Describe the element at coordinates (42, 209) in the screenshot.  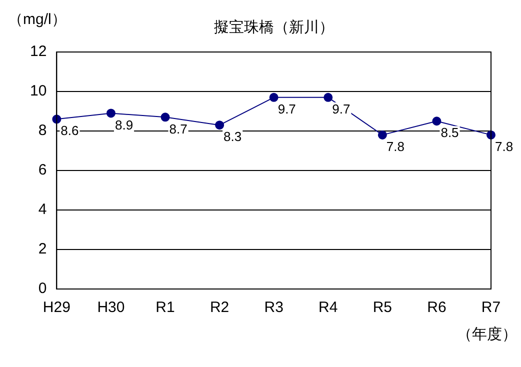
I see `y-tick-label: 4` at that location.